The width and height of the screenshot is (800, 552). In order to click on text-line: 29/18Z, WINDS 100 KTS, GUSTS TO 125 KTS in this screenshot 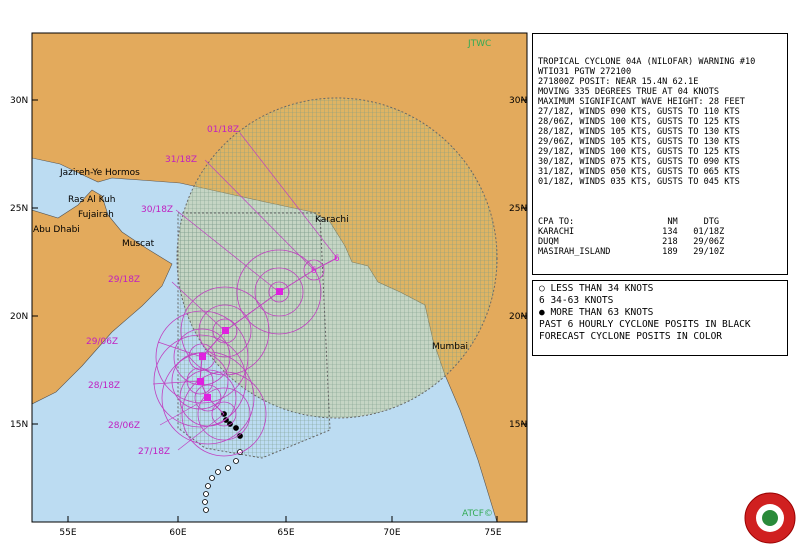, I will do `click(639, 152)`.